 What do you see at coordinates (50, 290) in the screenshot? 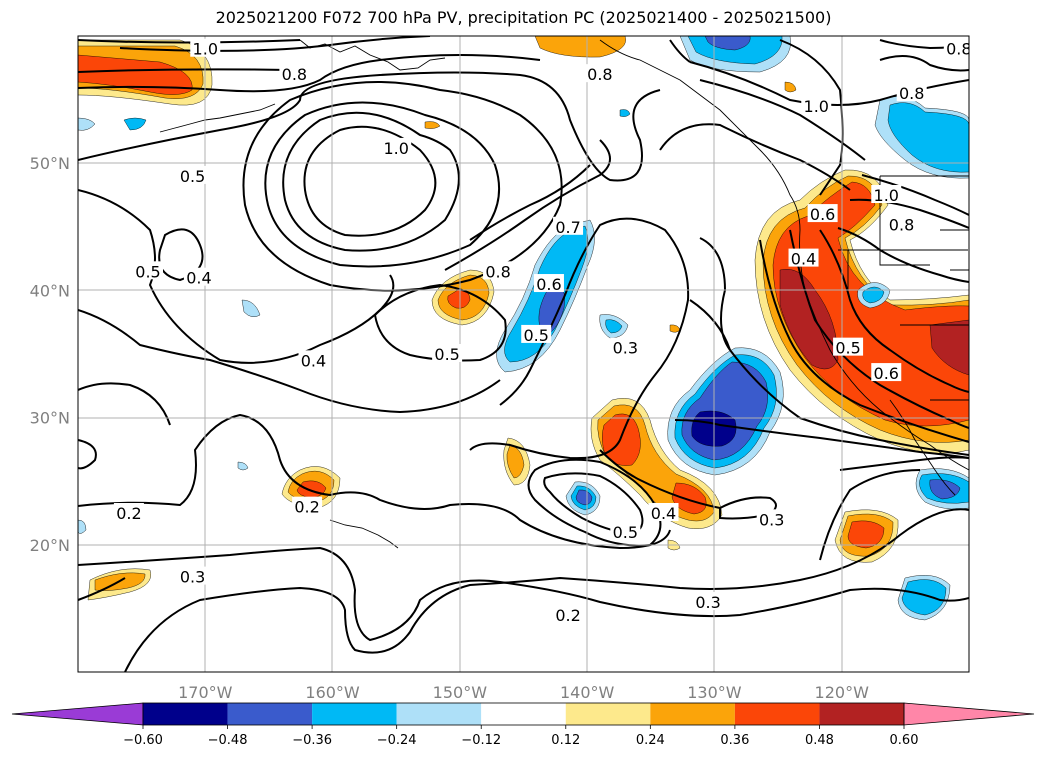
I see `lat-tick-label: 40°N` at bounding box center [50, 290].